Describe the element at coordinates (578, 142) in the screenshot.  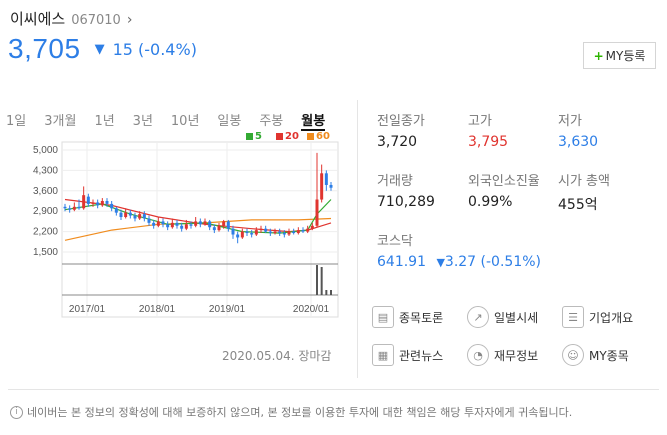
I see `stat-value: 3,630` at that location.